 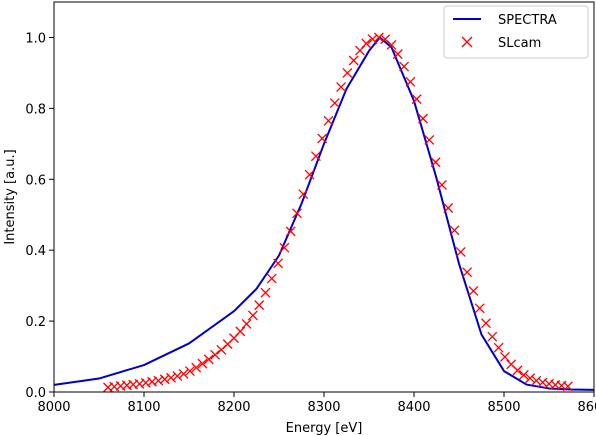 I want to click on x-tick-label-4: 8400, so click(x=413, y=407).